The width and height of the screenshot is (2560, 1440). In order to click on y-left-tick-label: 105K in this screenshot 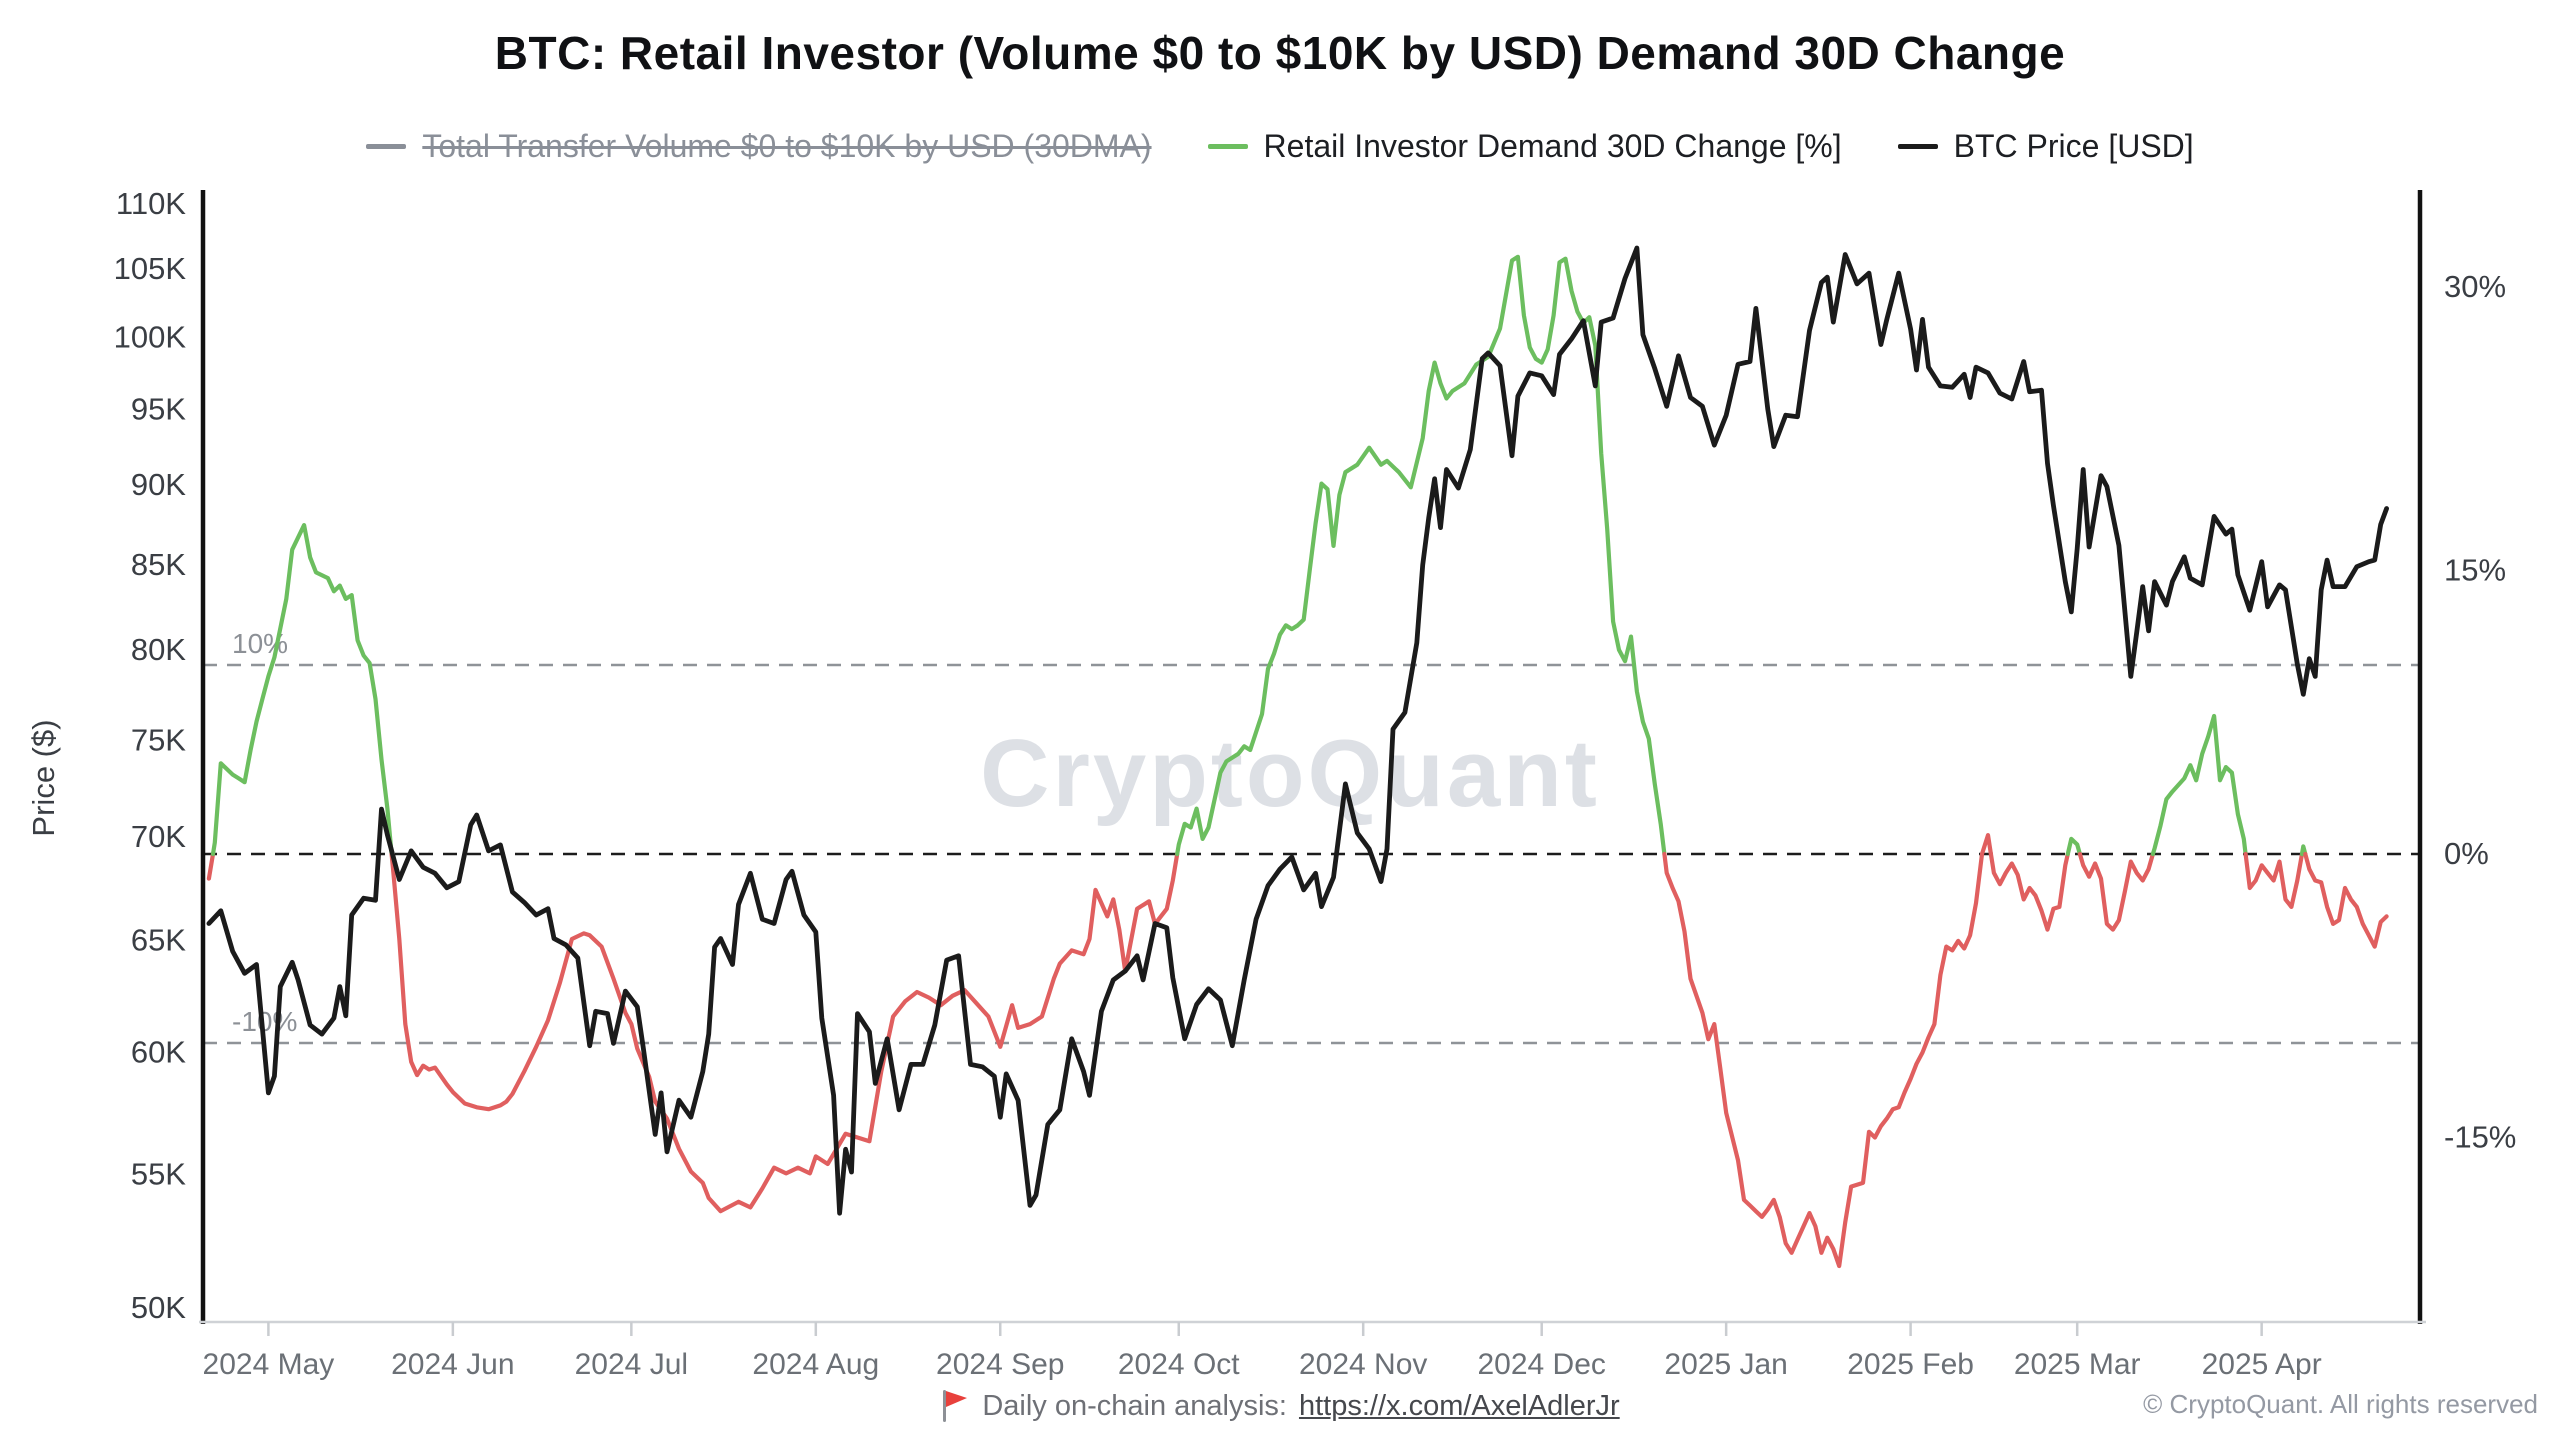, I will do `click(150, 268)`.